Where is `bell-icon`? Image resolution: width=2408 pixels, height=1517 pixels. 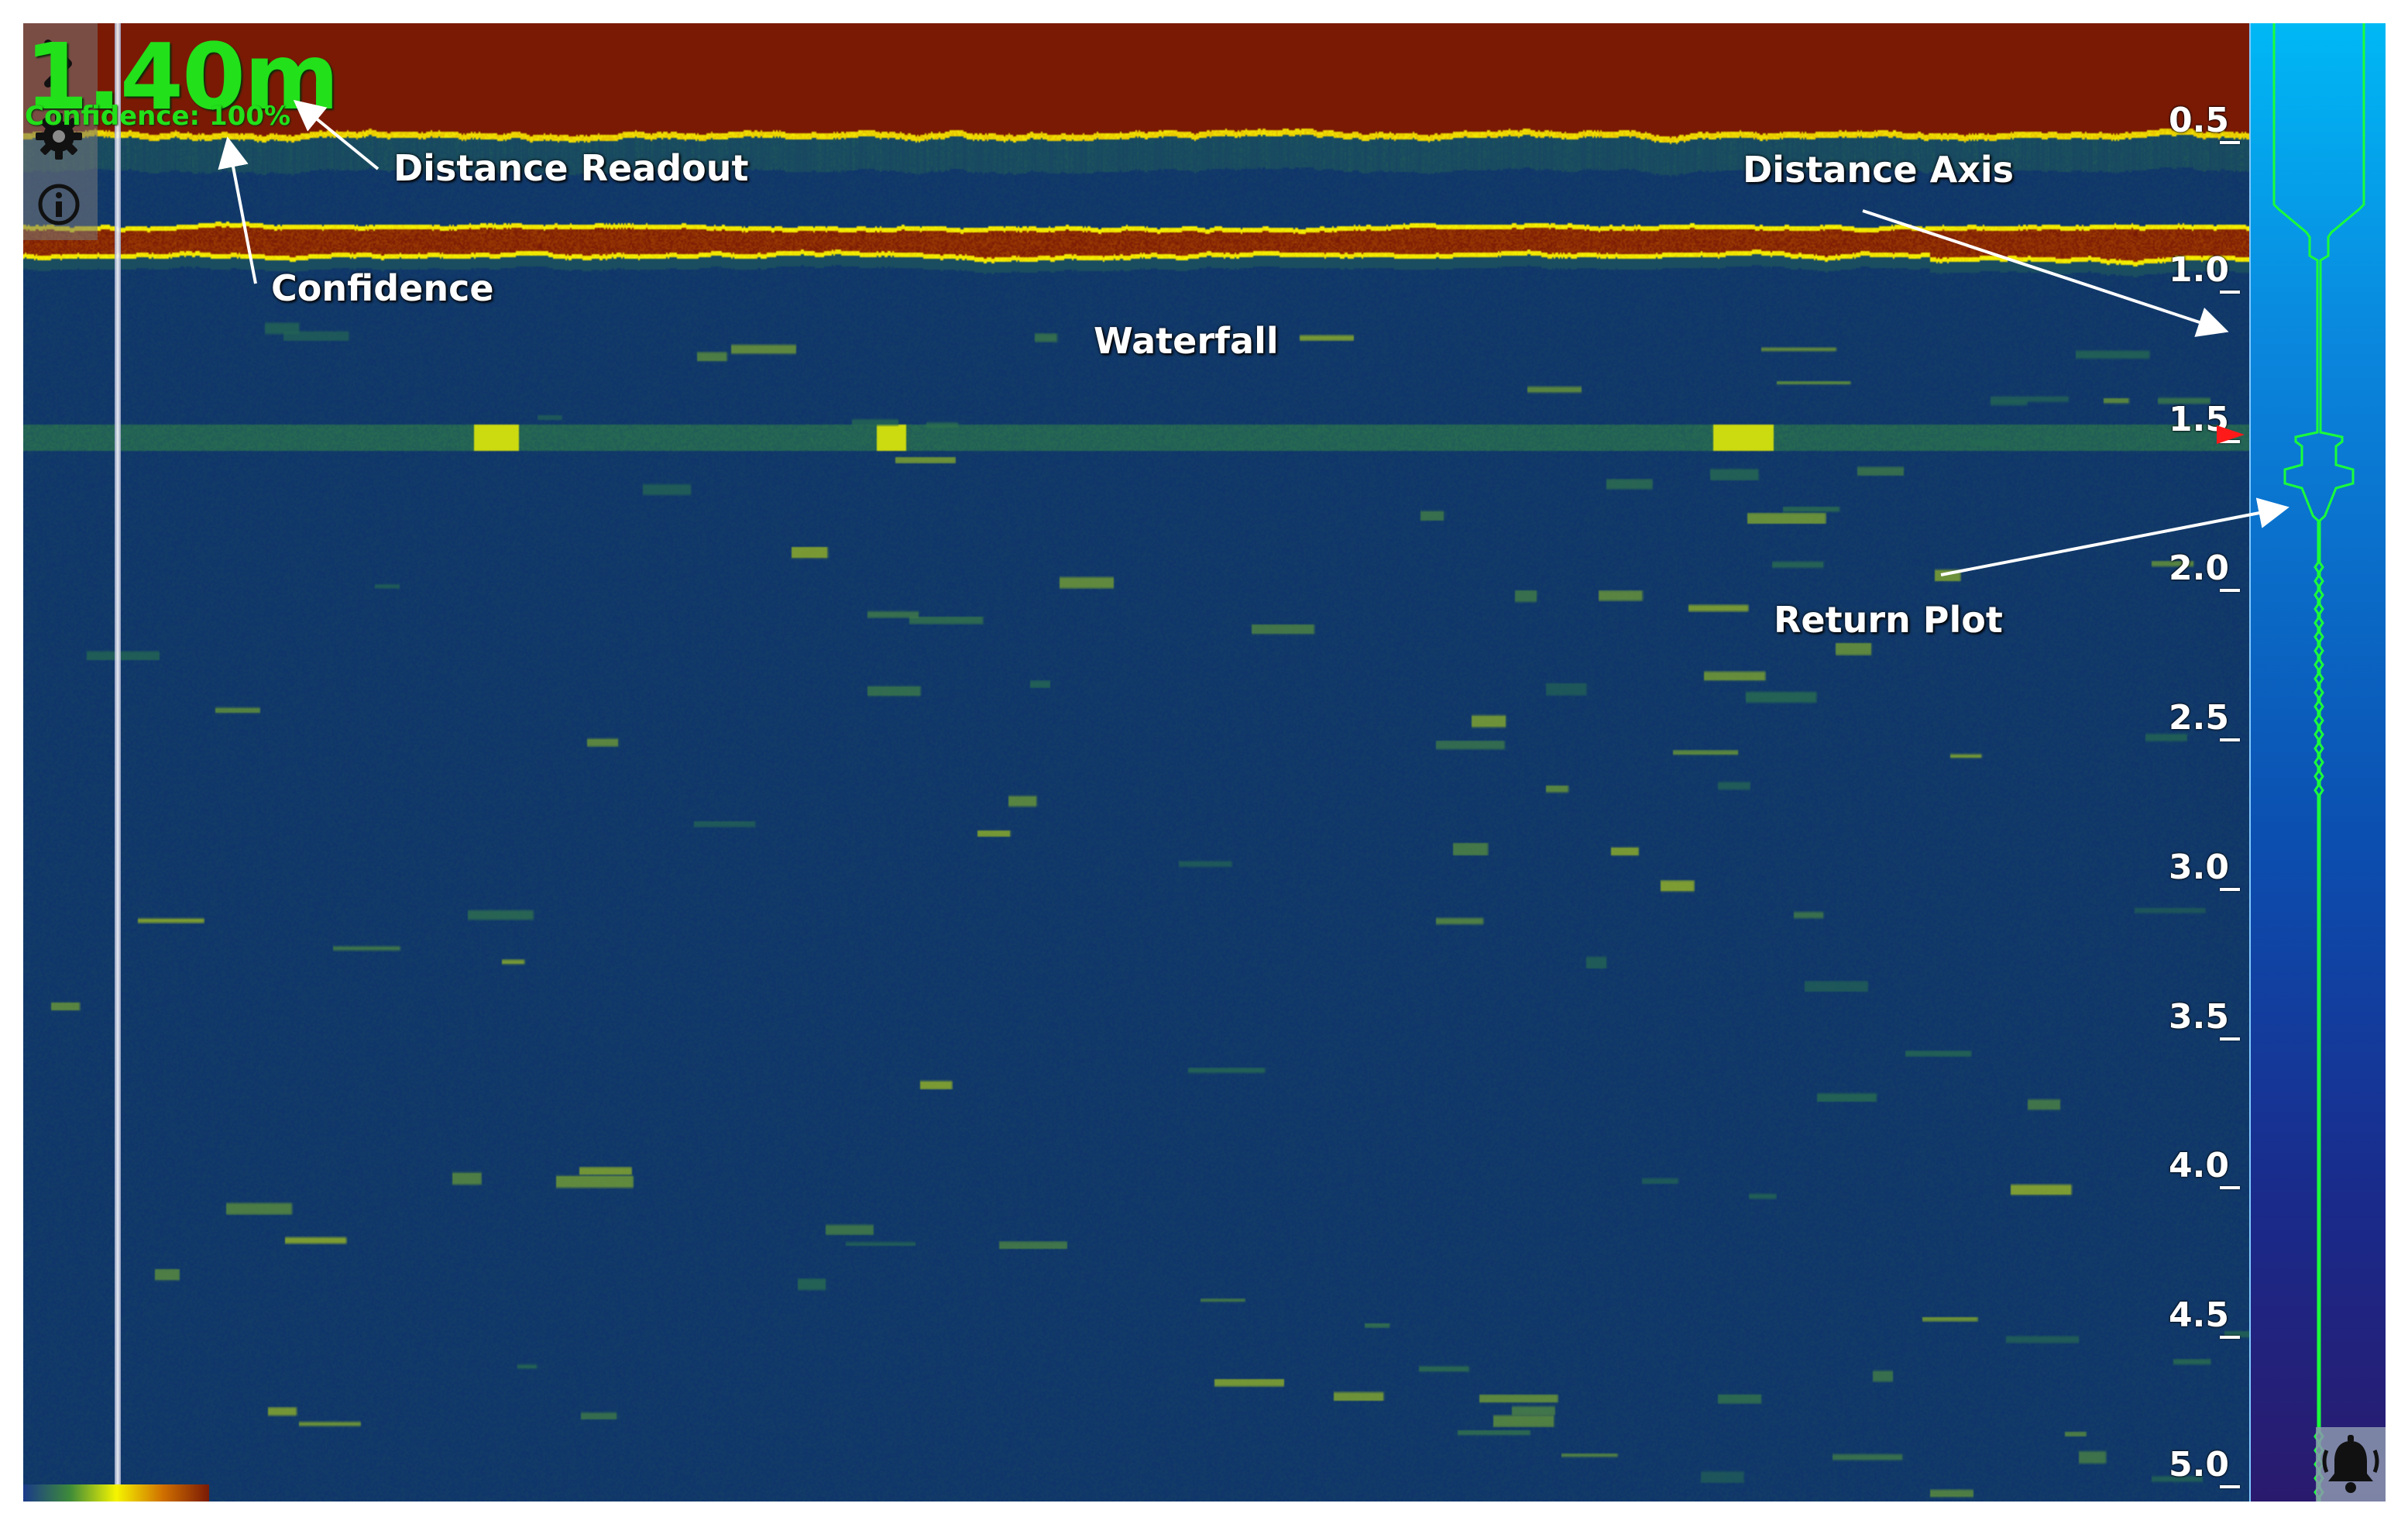 bell-icon is located at coordinates (2351, 1464).